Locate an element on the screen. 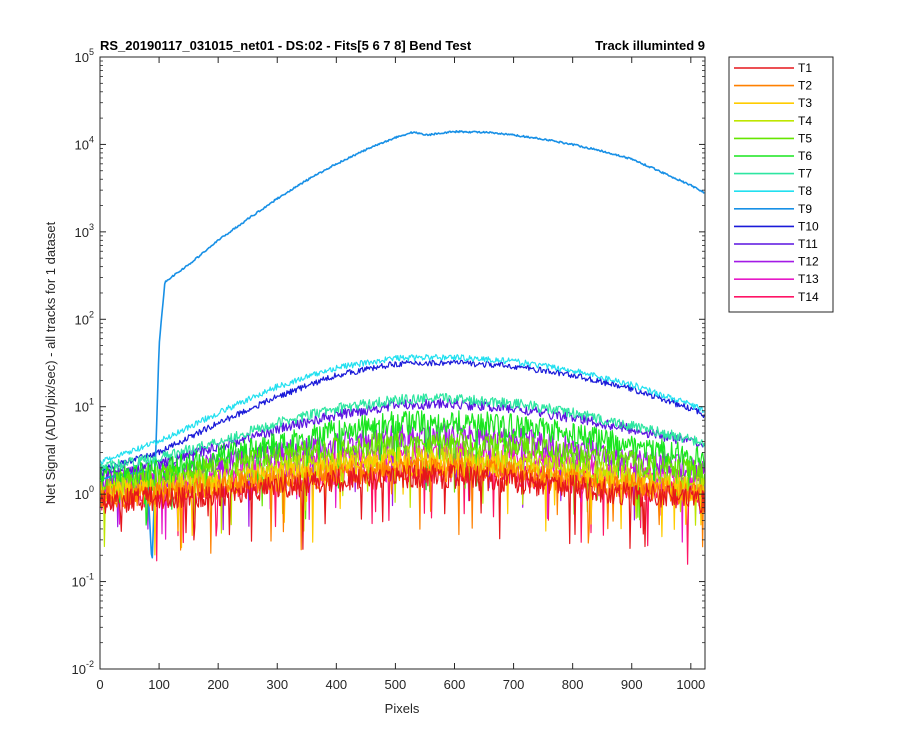 This screenshot has height=750, width=900. x-tick-label: 400 is located at coordinates (336, 684).